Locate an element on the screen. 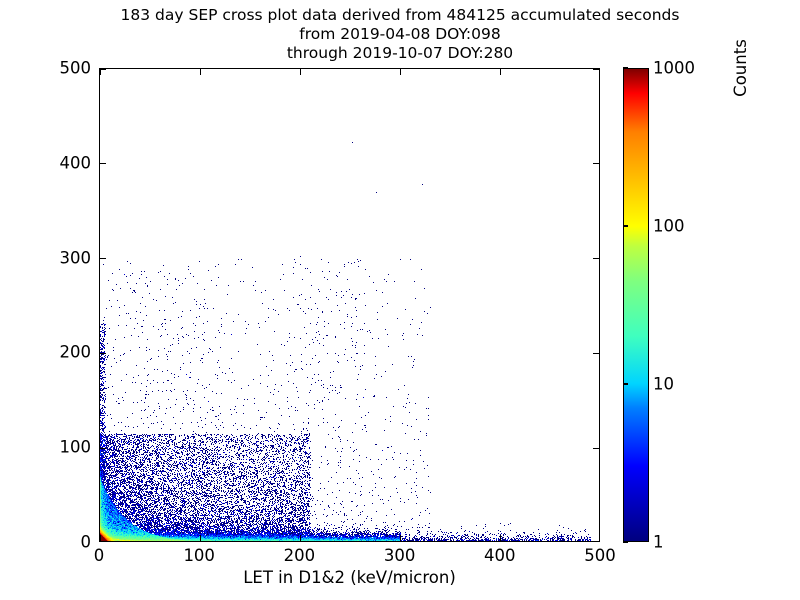 Image resolution: width=800 pixels, height=600 pixels. x-tick-label-100: 100 is located at coordinates (199, 555).